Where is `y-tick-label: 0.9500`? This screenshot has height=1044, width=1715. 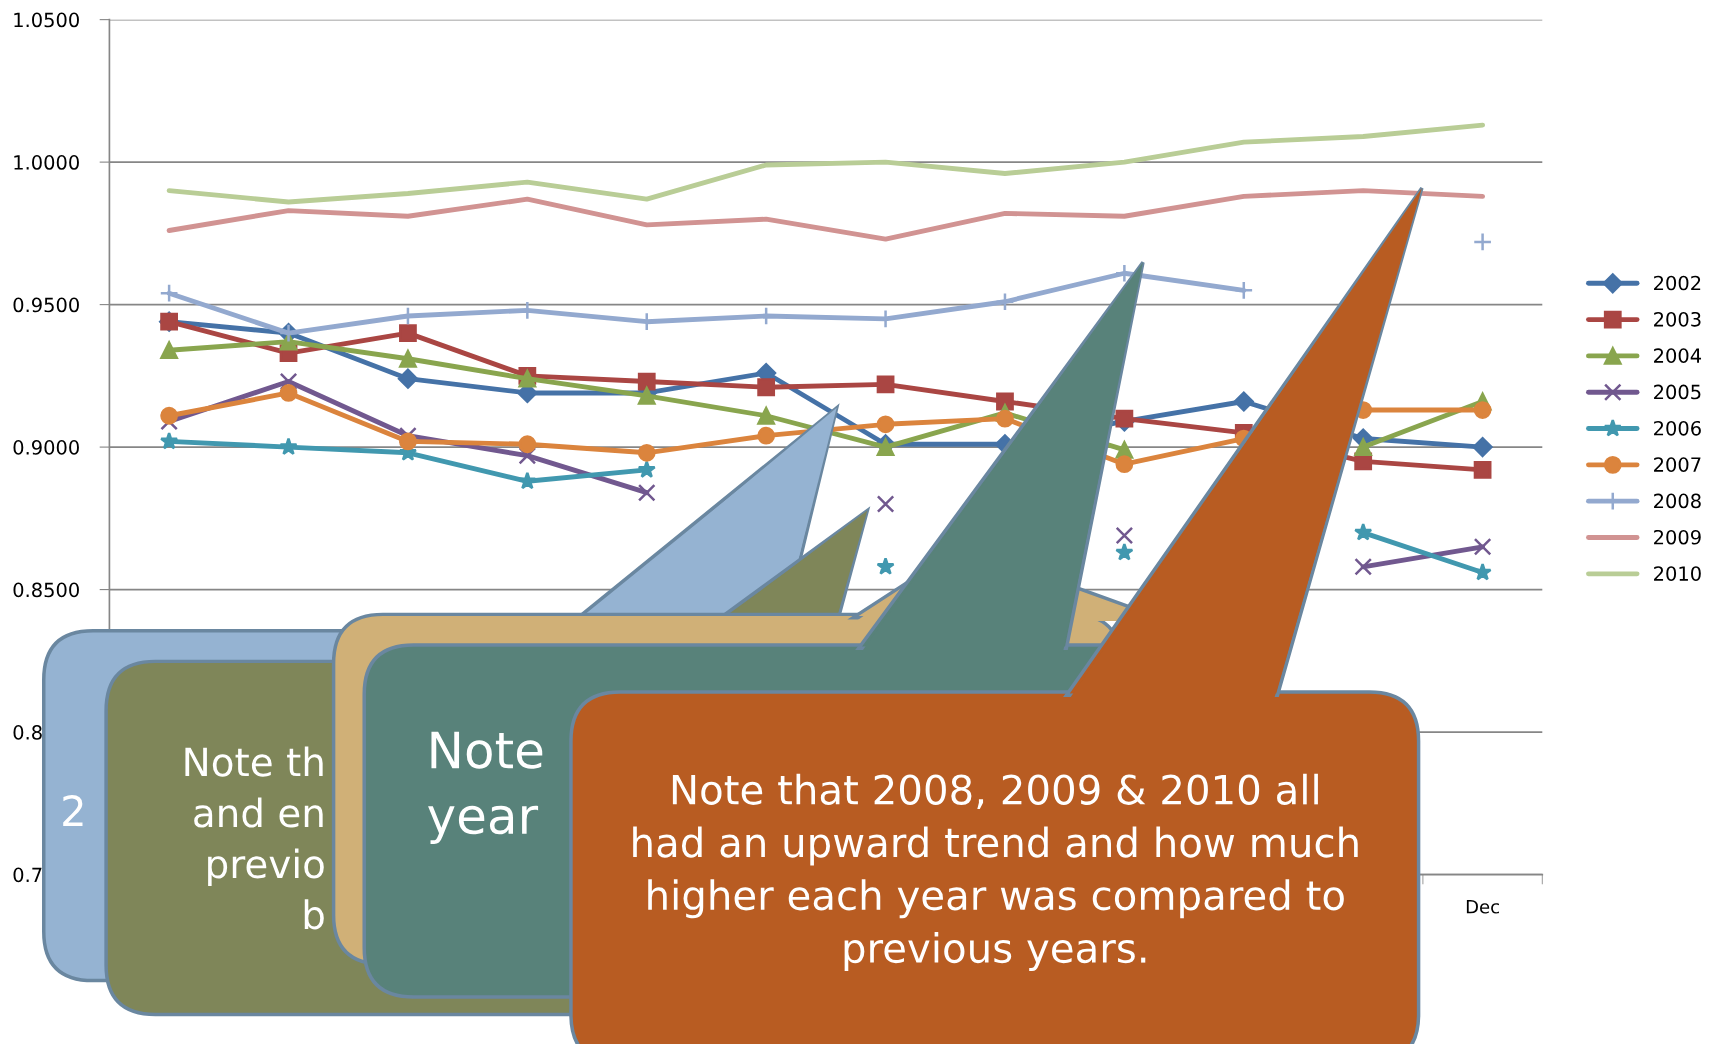 y-tick-label: 0.9500 is located at coordinates (46, 305).